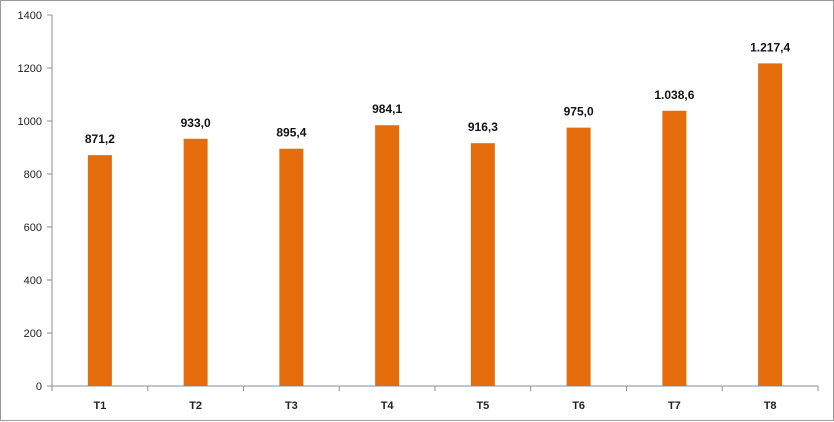  Describe the element at coordinates (770, 47) in the screenshot. I see `data-label-t8: 1.217,4` at that location.